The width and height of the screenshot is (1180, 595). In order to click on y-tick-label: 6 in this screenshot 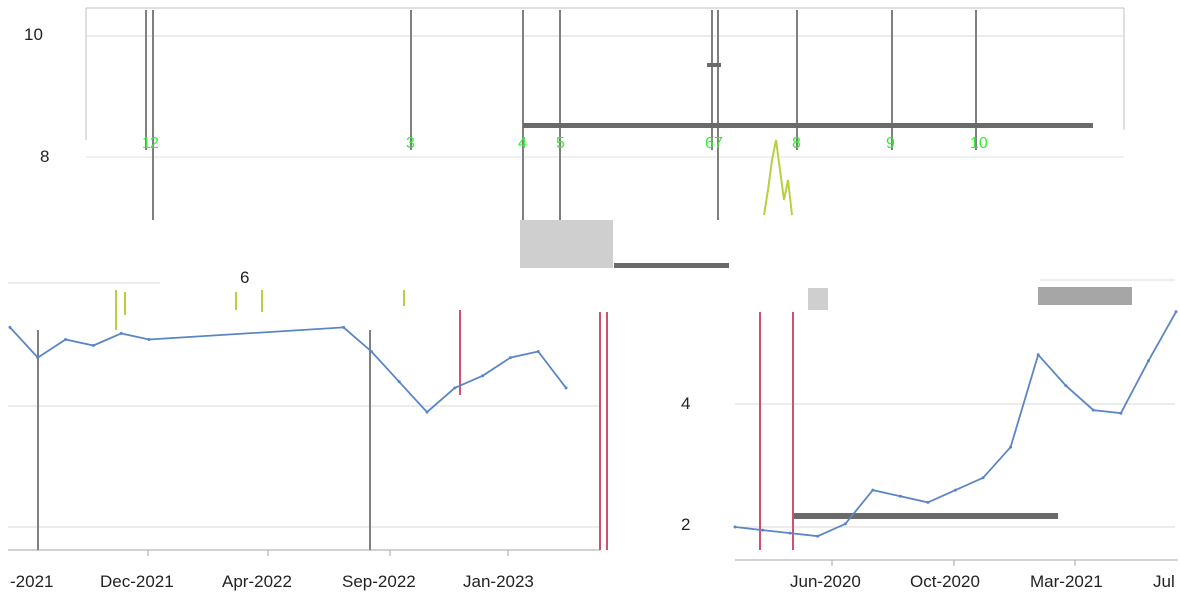, I will do `click(244, 277)`.